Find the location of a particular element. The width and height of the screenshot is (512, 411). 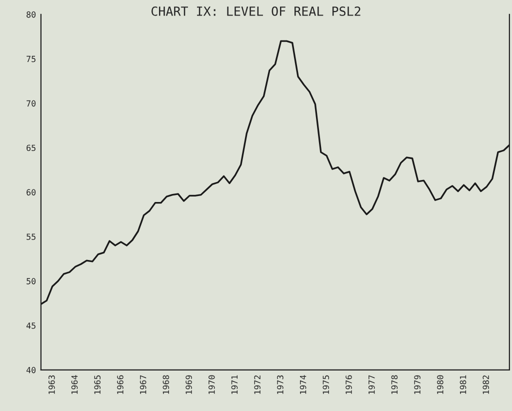

y-tick-label: 65 is located at coordinates (31, 148).